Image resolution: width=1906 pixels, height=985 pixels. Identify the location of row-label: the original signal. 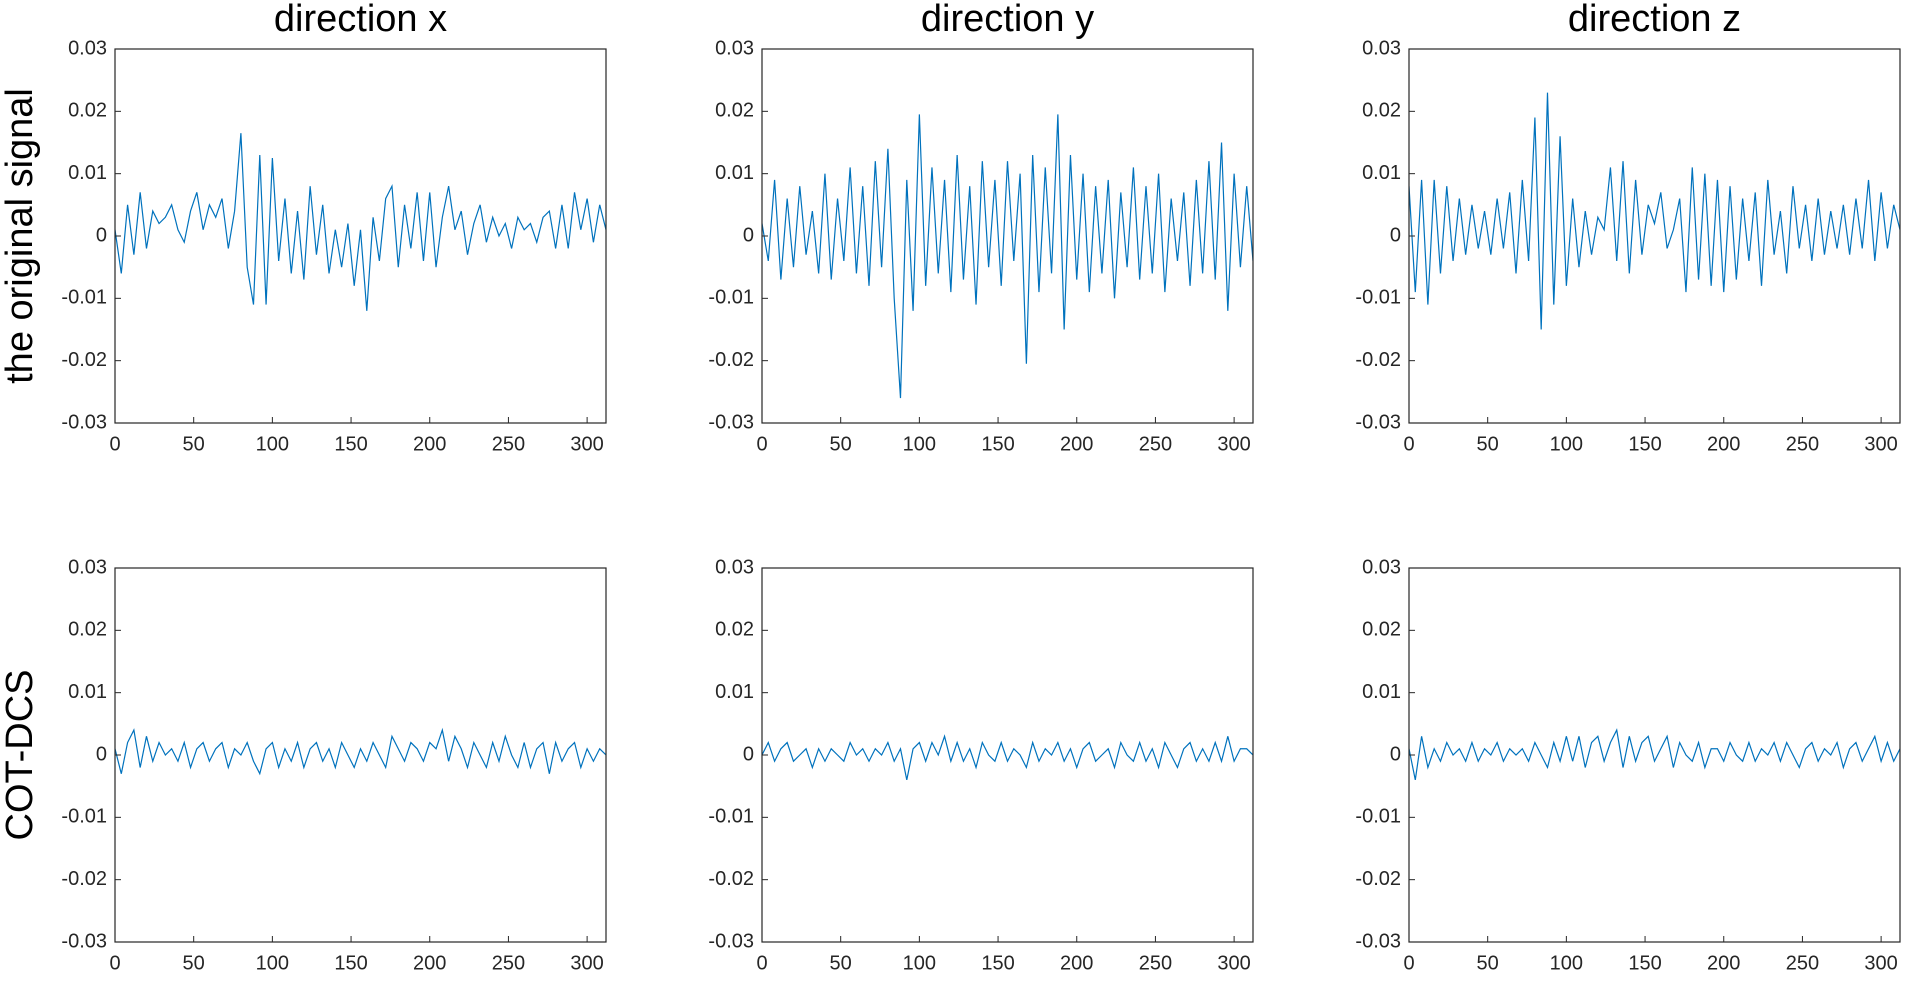
(20, 236).